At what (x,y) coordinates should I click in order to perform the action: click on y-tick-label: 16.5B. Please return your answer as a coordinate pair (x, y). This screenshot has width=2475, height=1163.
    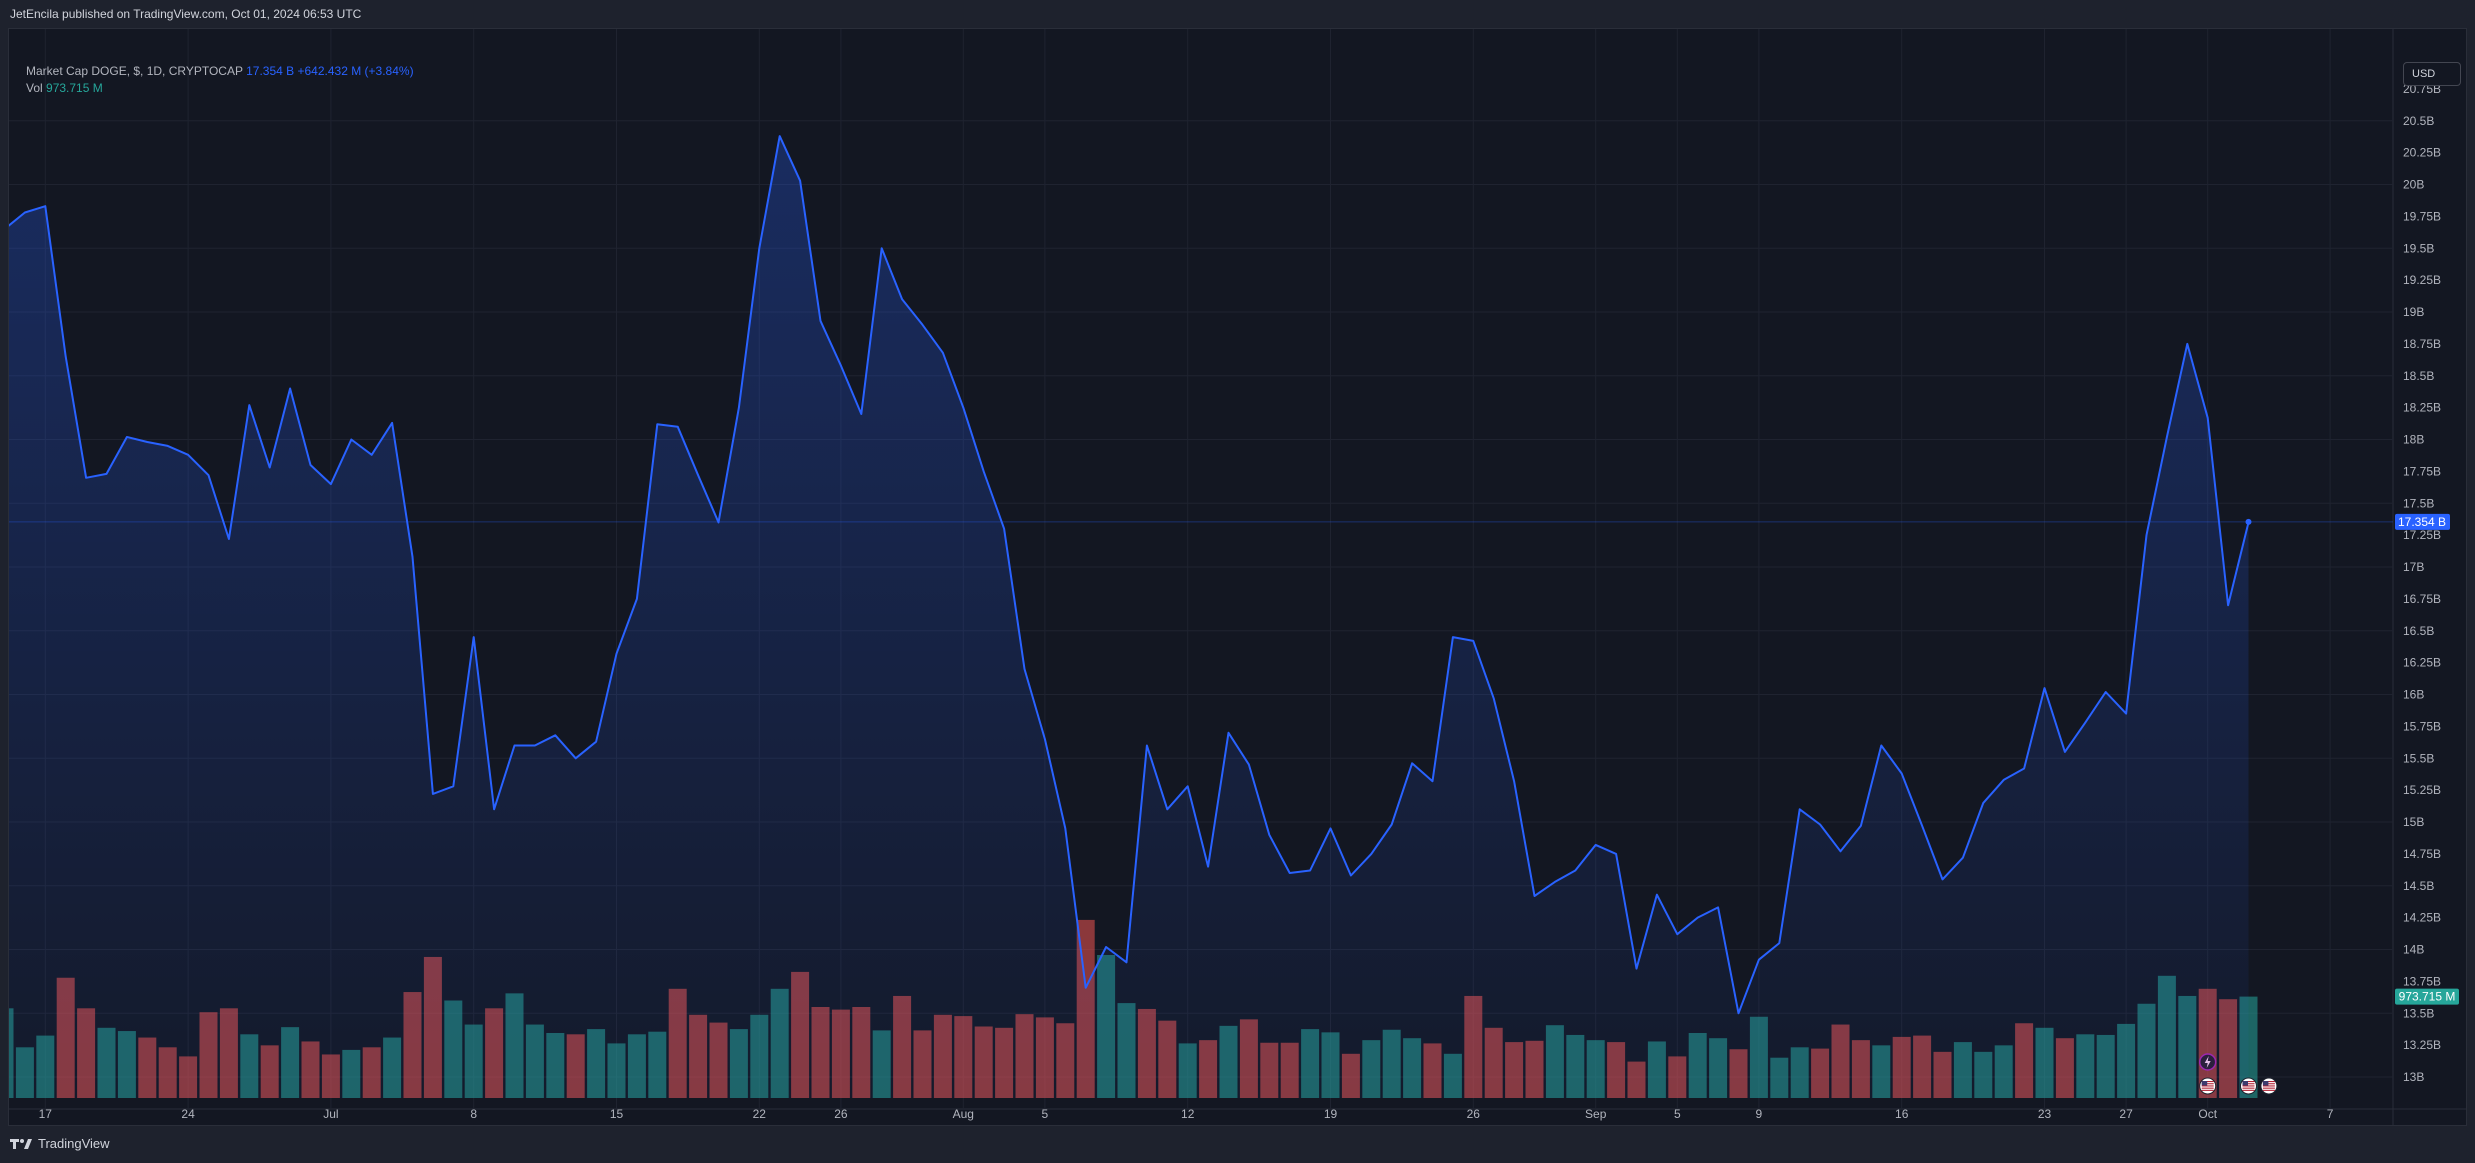
    Looking at the image, I should click on (2418, 631).